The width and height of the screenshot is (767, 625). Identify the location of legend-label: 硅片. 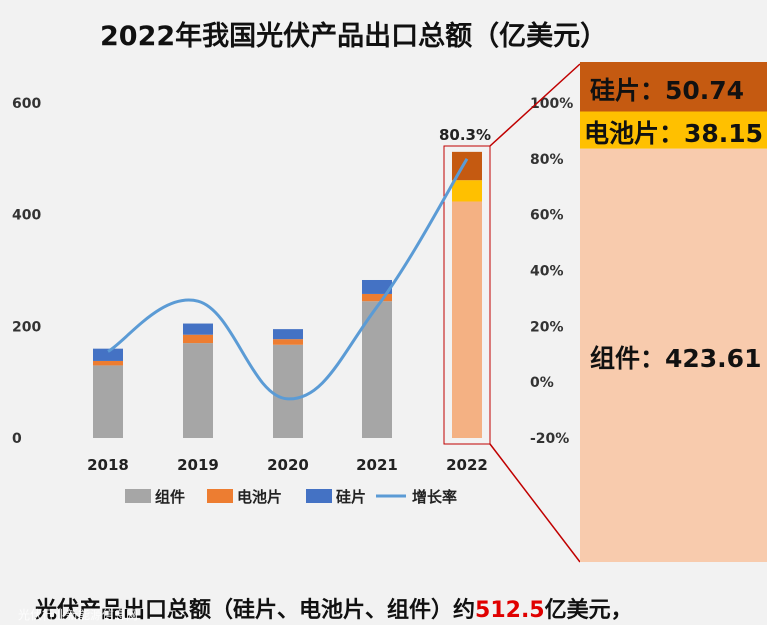
(351, 497).